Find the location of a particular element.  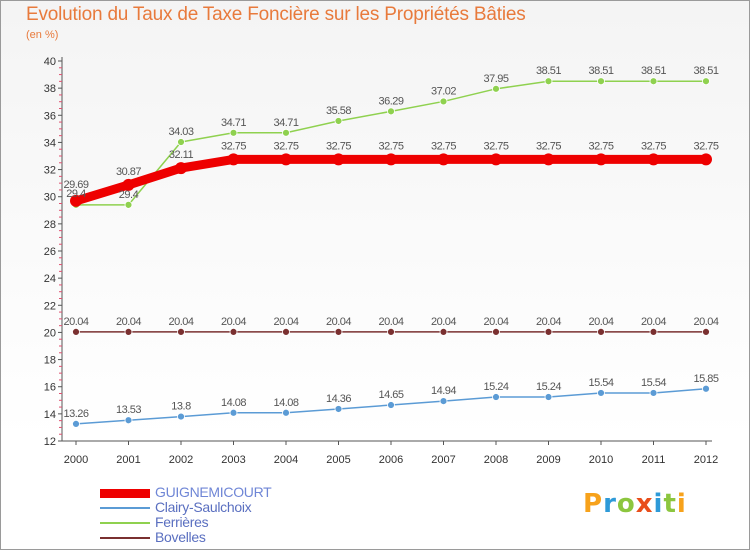

legend-item: Ferrières is located at coordinates (230, 522).